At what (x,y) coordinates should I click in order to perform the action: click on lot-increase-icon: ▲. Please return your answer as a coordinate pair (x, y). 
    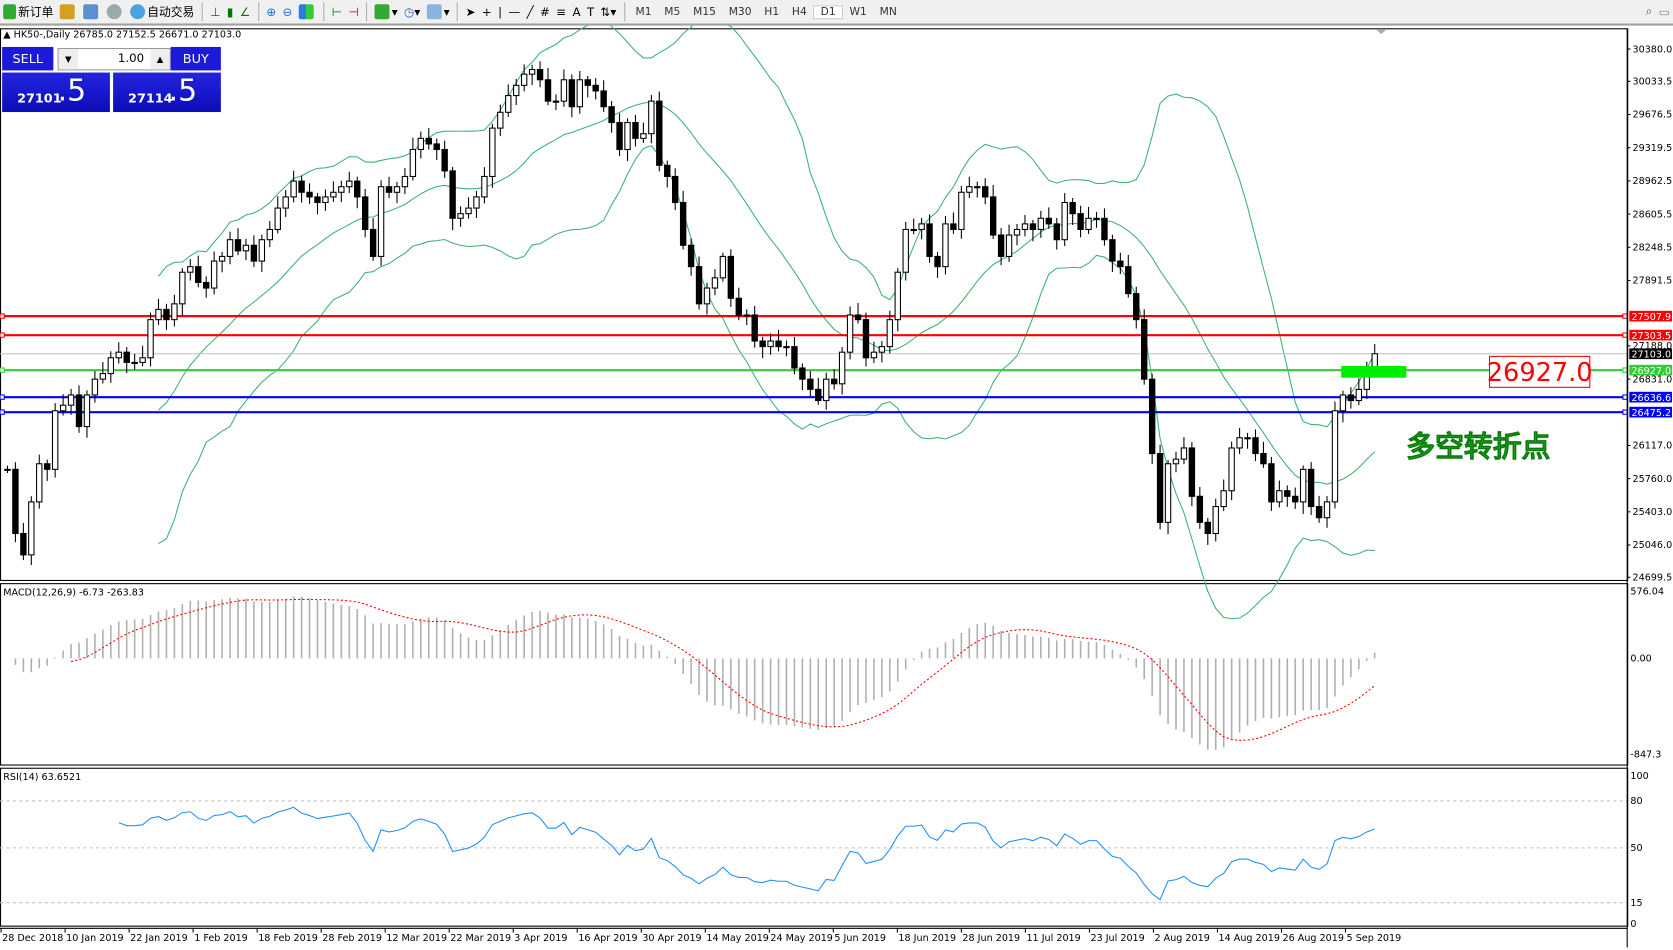
    Looking at the image, I should click on (160, 59).